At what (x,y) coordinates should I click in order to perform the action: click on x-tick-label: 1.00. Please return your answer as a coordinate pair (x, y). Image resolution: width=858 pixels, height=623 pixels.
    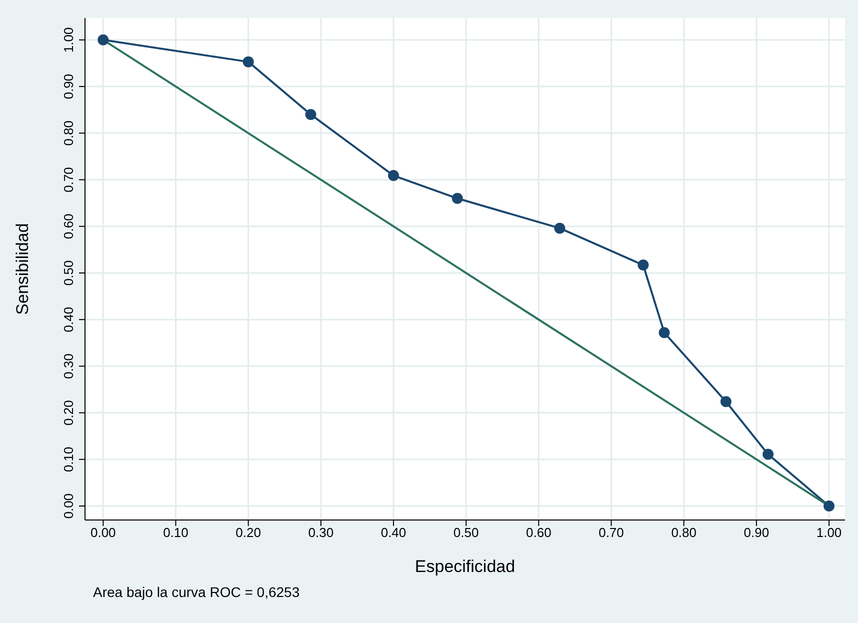
    Looking at the image, I should click on (829, 532).